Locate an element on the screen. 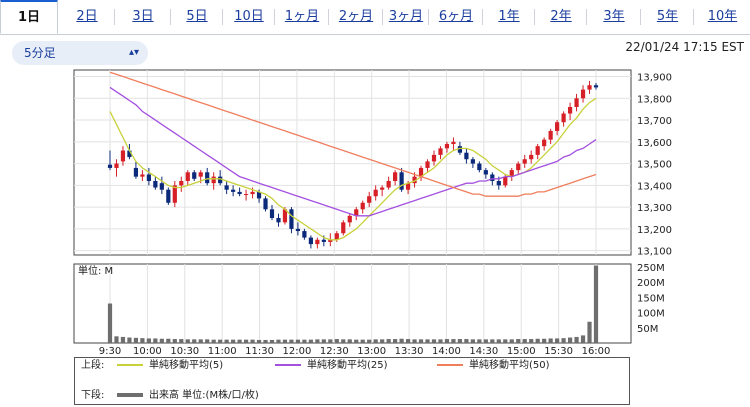 Image resolution: width=750 pixels, height=407 pixels. volume-tick-label: 100M is located at coordinates (651, 314).